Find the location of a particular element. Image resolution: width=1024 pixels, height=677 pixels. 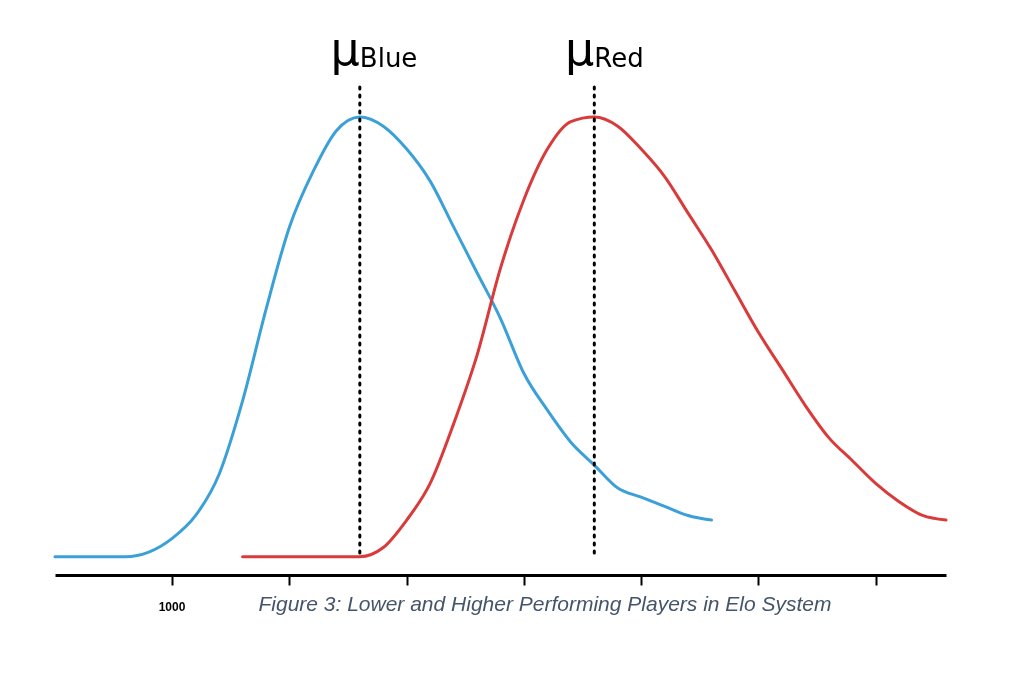

caption: Figure 3: Lower and Higher Performing Players in Elo System is located at coordinates (545, 603).